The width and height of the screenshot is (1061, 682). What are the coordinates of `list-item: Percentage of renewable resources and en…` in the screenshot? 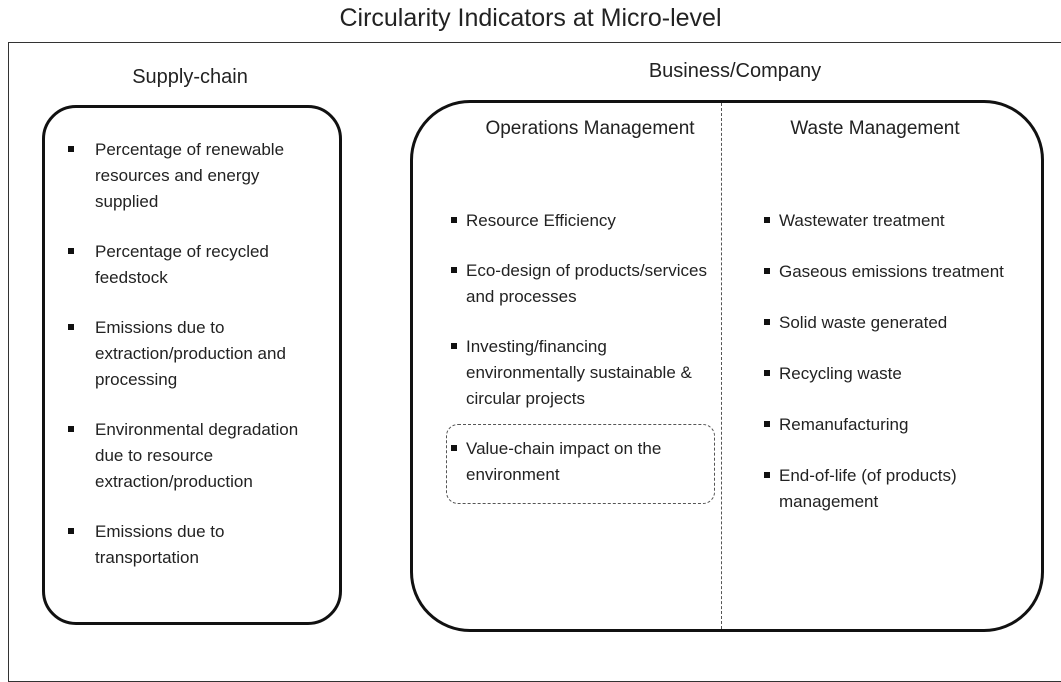 It's located at (195, 176).